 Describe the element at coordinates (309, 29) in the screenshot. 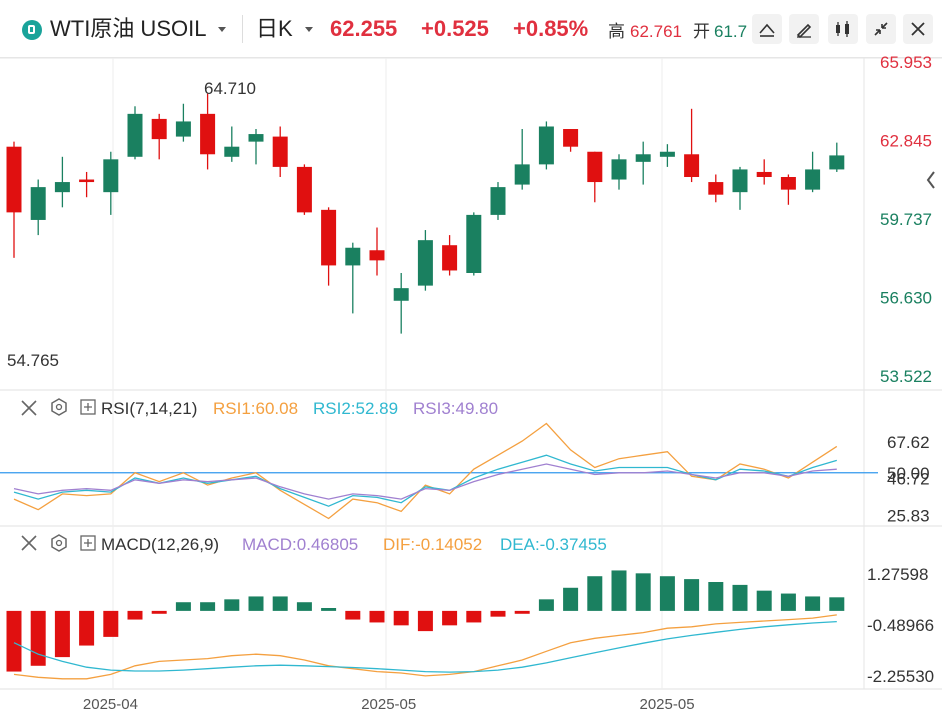

I see `period-dropdown-icon` at that location.